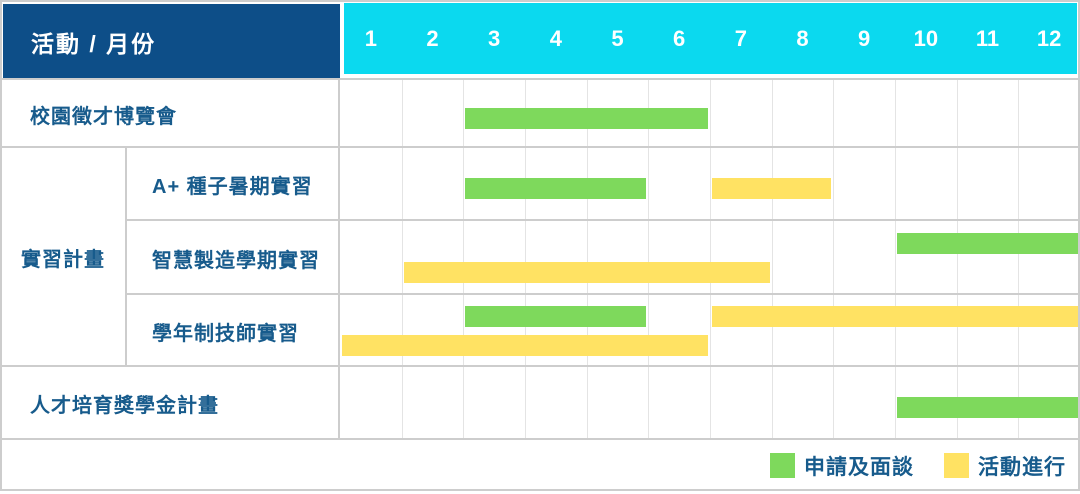 Image resolution: width=1080 pixels, height=494 pixels. I want to click on month-label: 6, so click(679, 38).